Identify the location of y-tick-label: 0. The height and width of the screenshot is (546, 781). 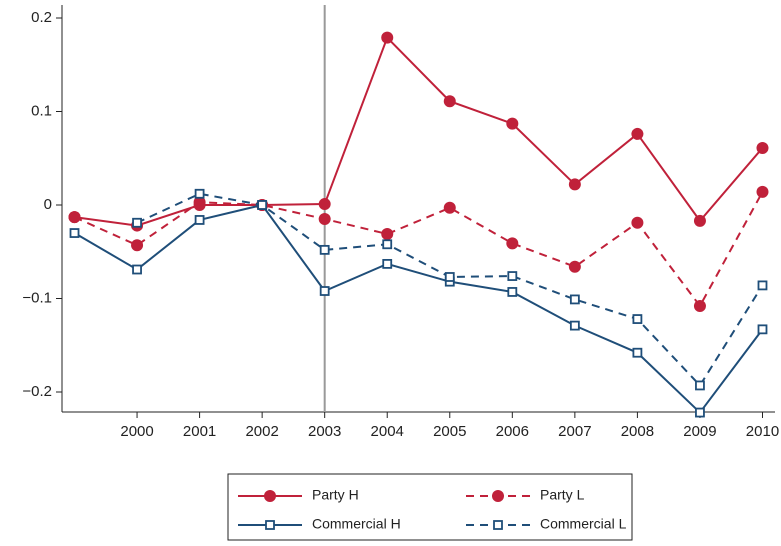
(48, 204).